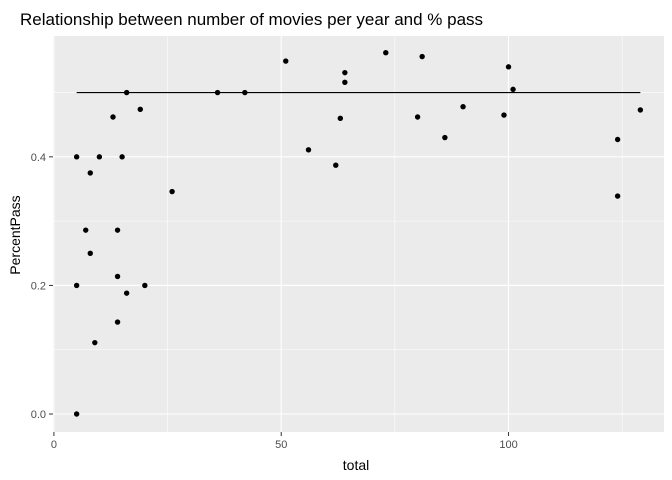 The width and height of the screenshot is (672, 480). I want to click on x-tick-label: 100, so click(508, 445).